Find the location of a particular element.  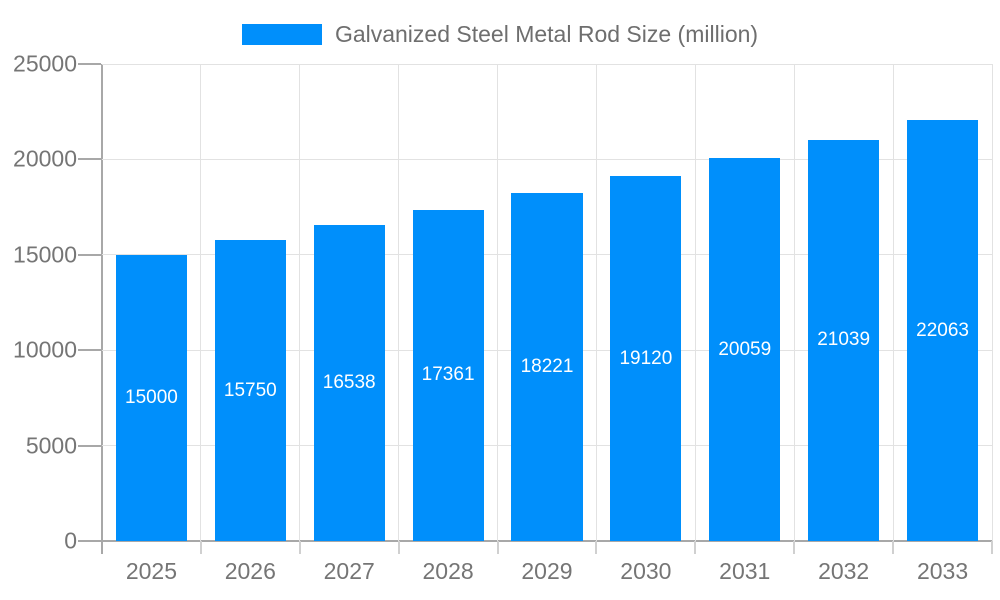

y-axis-tick-label: 5000 is located at coordinates (51, 445).